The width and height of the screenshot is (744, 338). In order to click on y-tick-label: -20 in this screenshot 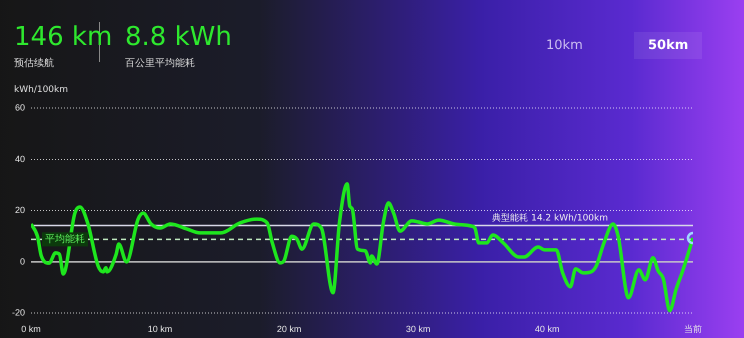, I will do `click(19, 313)`.